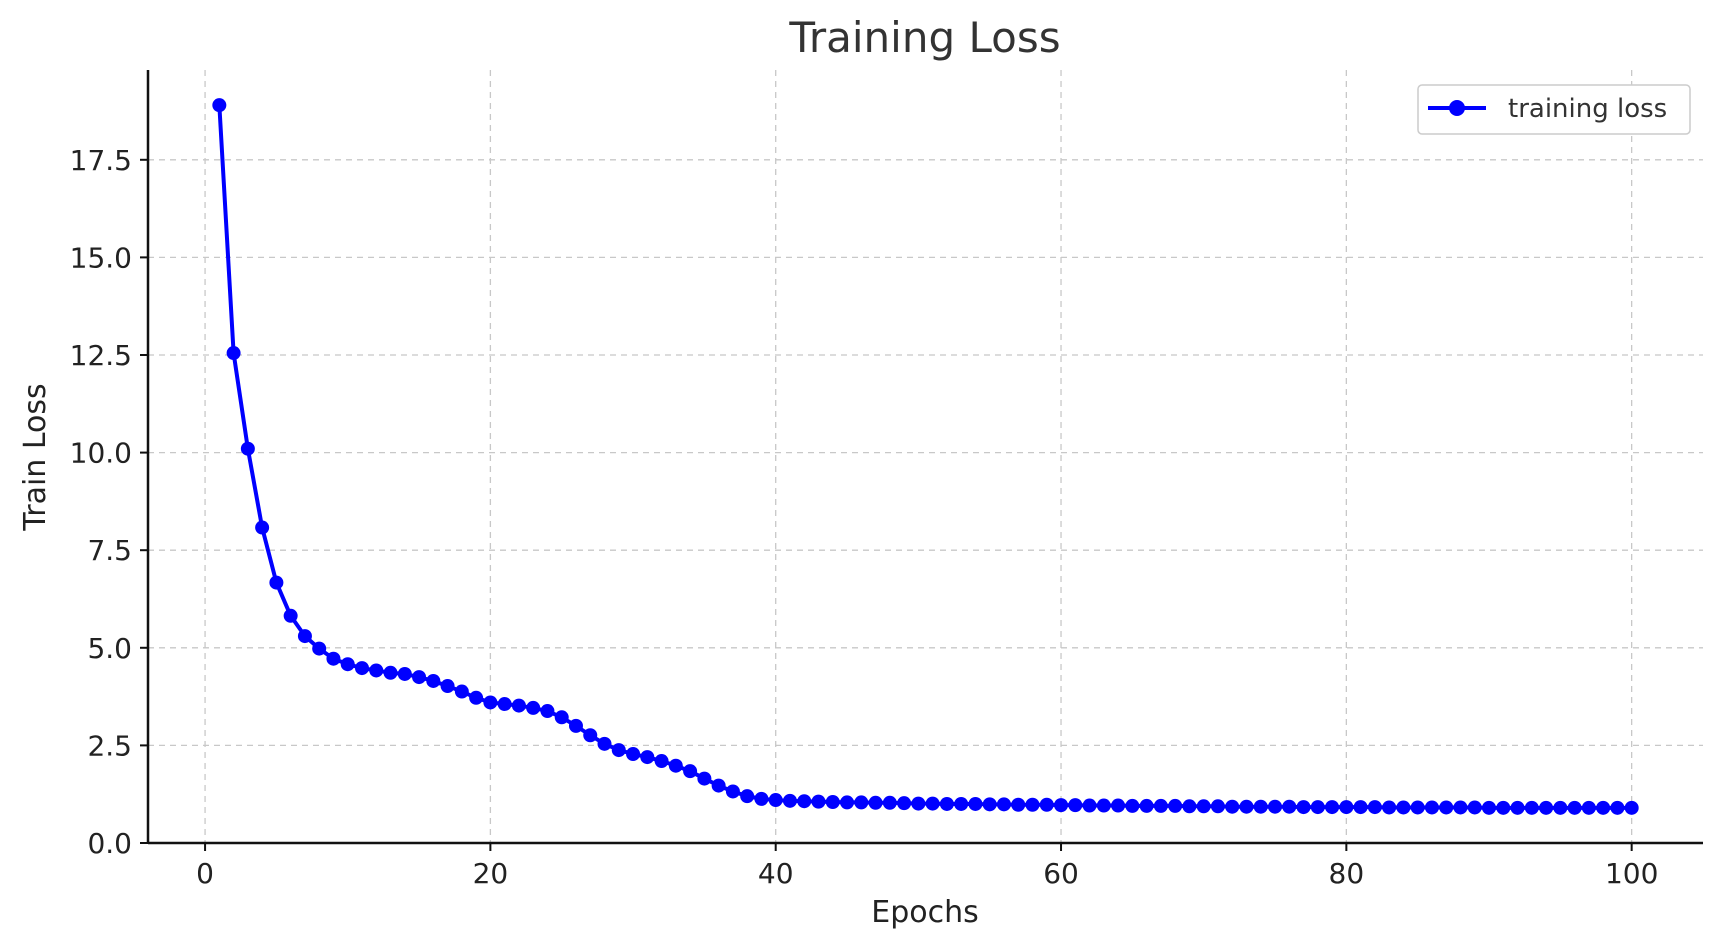  Describe the element at coordinates (109, 745) in the screenshot. I see `y-tick-label: 2.5` at that location.